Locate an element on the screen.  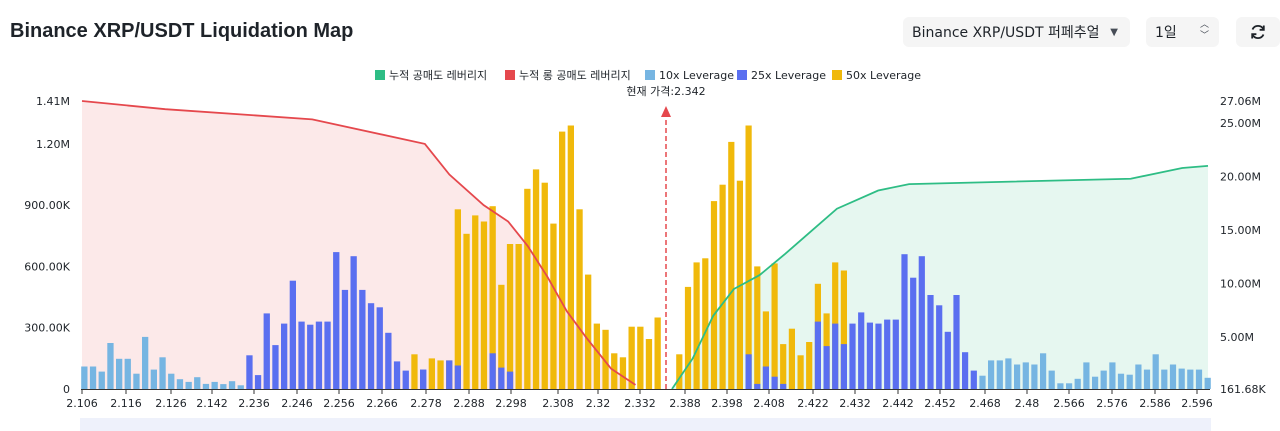
x-axis-tick-label: 2.388 is located at coordinates (685, 403).